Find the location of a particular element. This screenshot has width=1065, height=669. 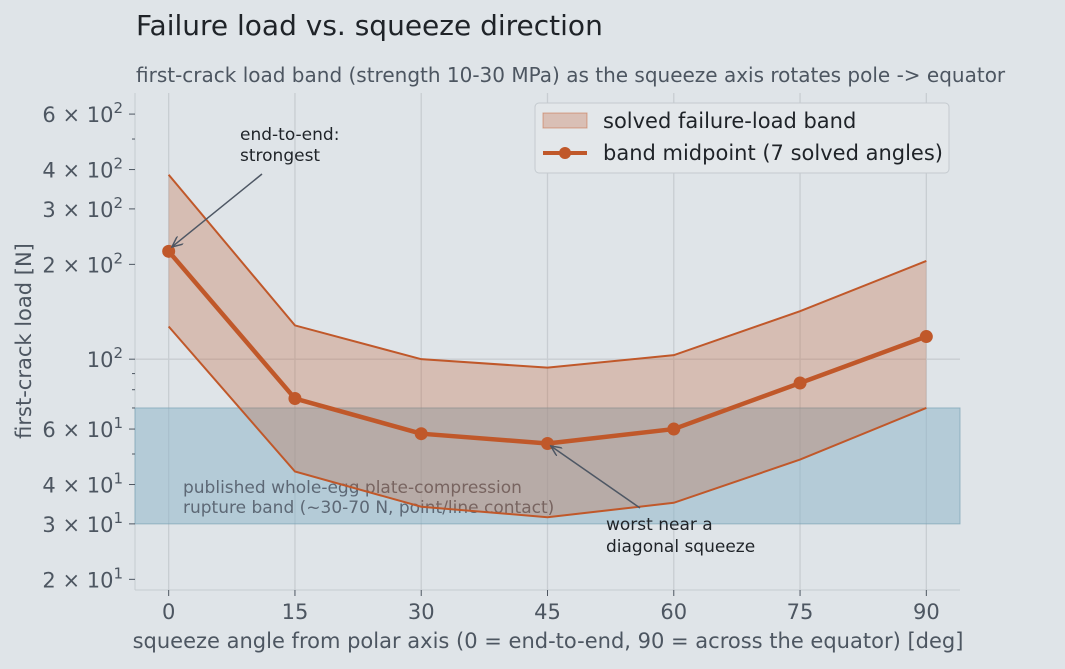

annotation-worst-text: worst near a is located at coordinates (659, 525).